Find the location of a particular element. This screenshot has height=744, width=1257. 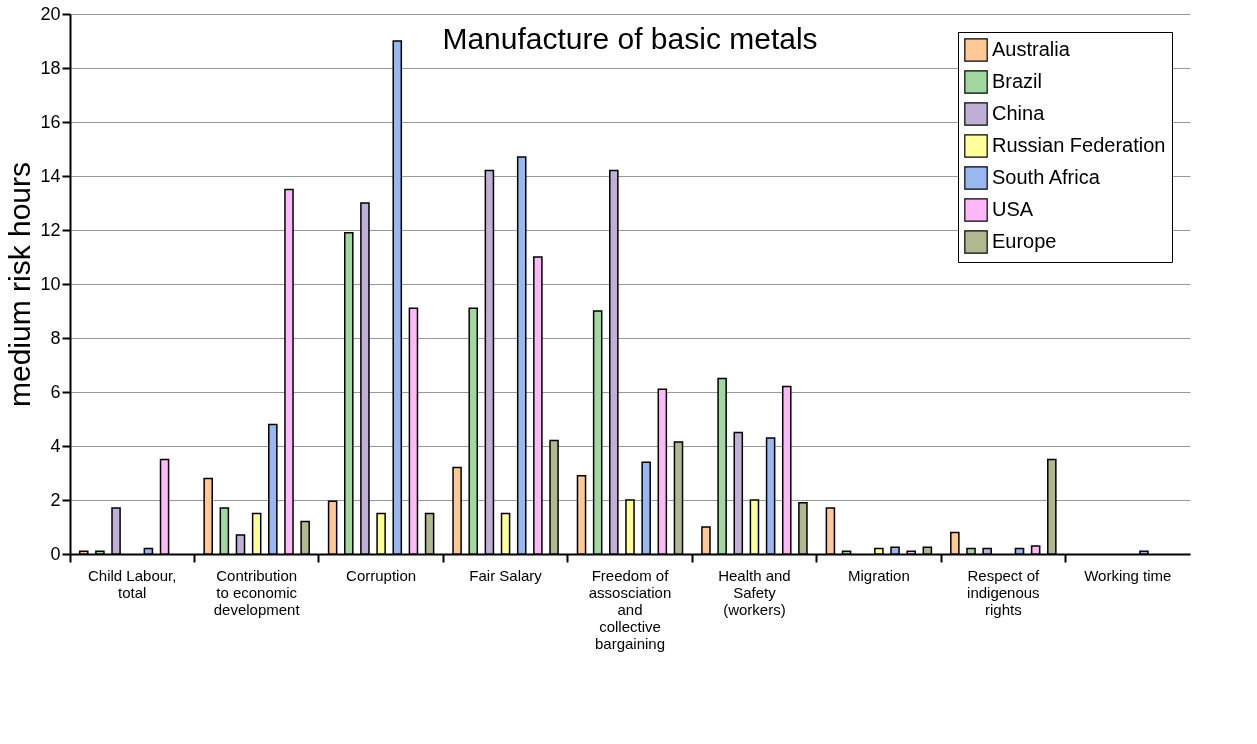

y-tick-label: 4 is located at coordinates (55, 445).